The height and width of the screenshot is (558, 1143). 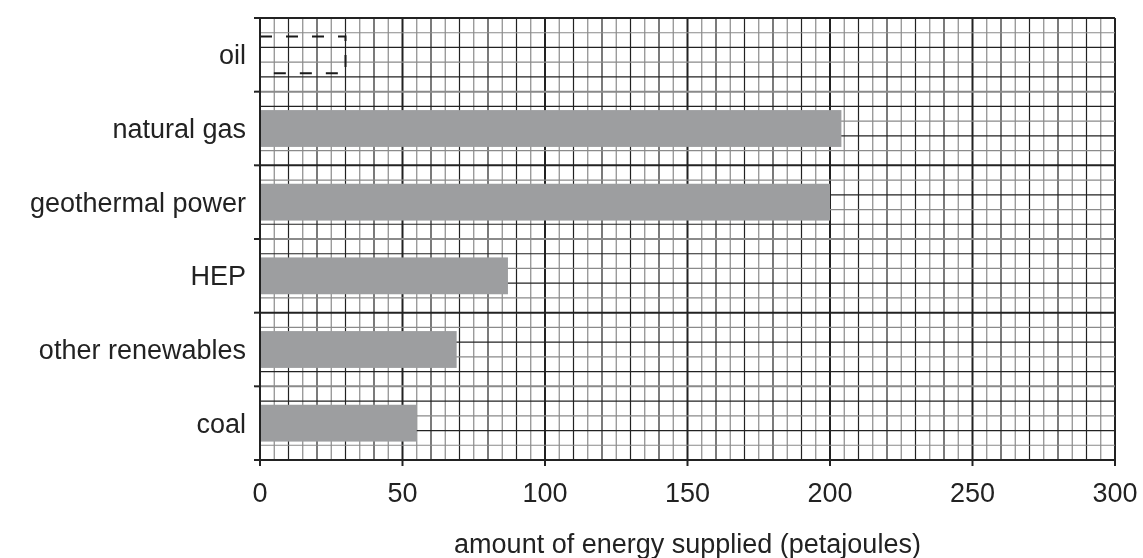 What do you see at coordinates (687, 543) in the screenshot?
I see `x-axis-title: amount of energy supplied (petajoules)` at bounding box center [687, 543].